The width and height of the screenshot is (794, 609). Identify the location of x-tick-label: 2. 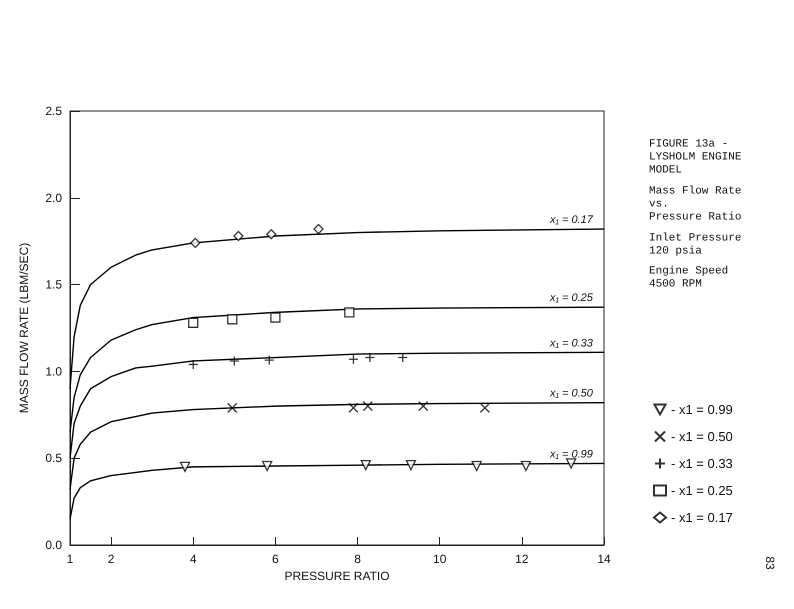
(111, 559).